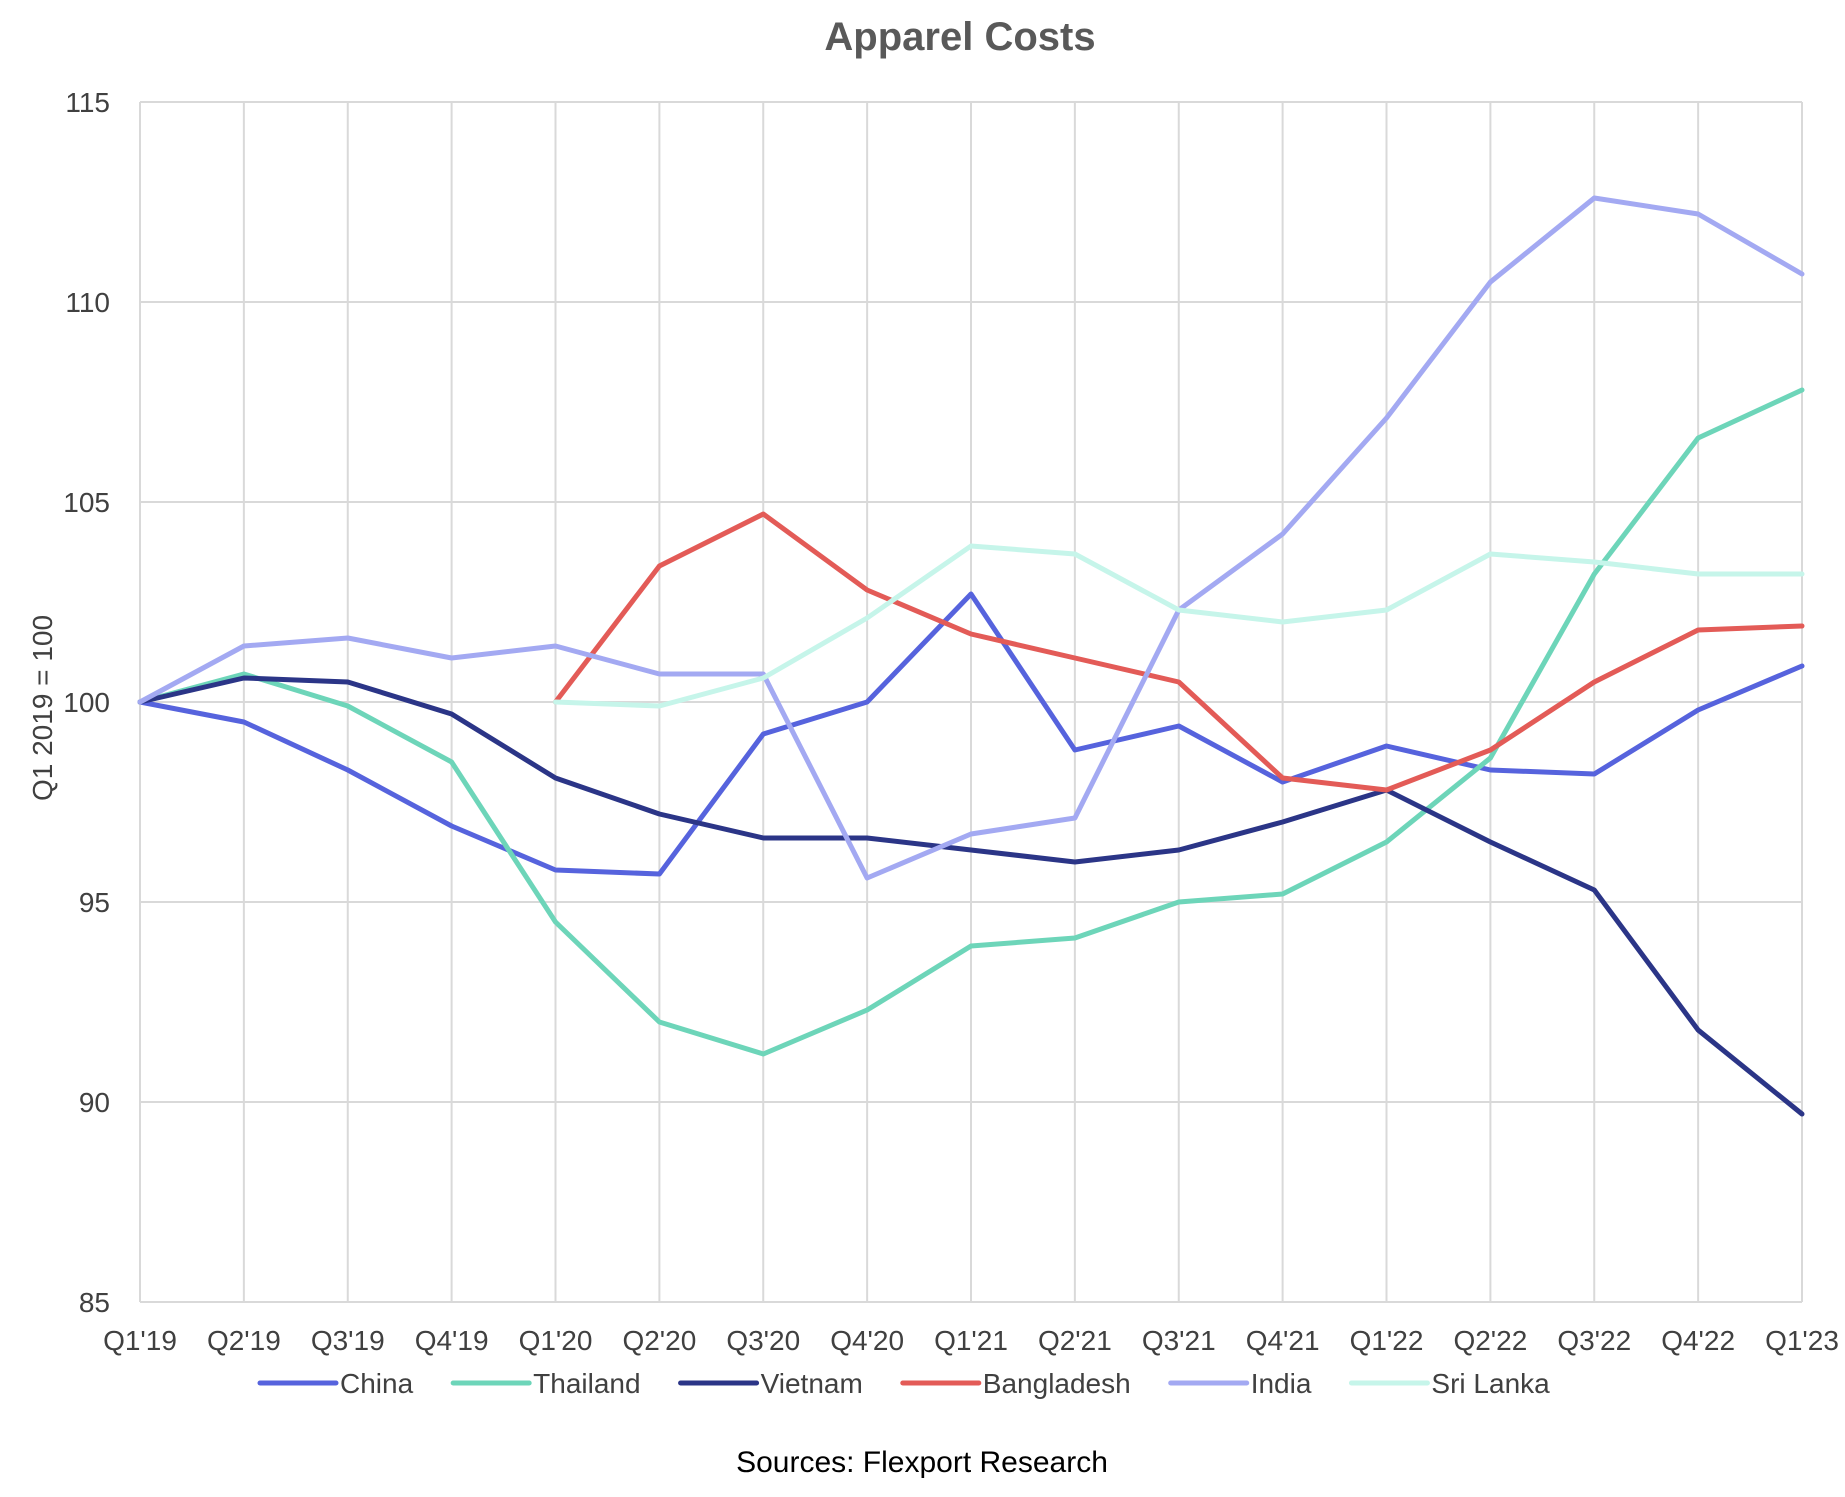 The height and width of the screenshot is (1497, 1845). Describe the element at coordinates (1281, 1383) in the screenshot. I see `legend-label-india: India` at that location.